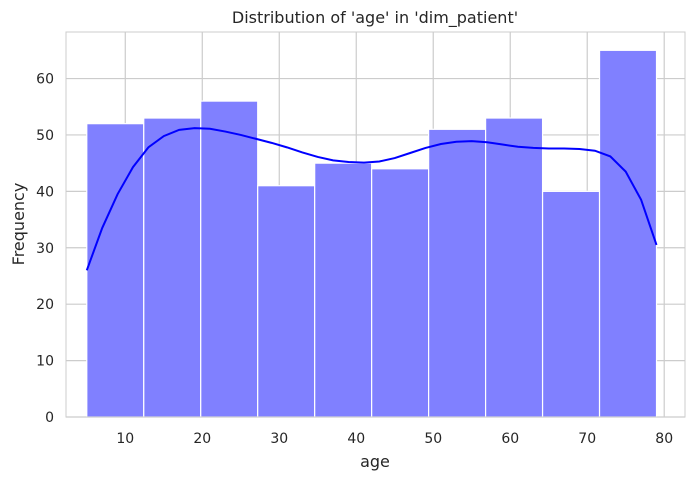  What do you see at coordinates (45, 136) in the screenshot?
I see `y-tick-label: 50` at bounding box center [45, 136].